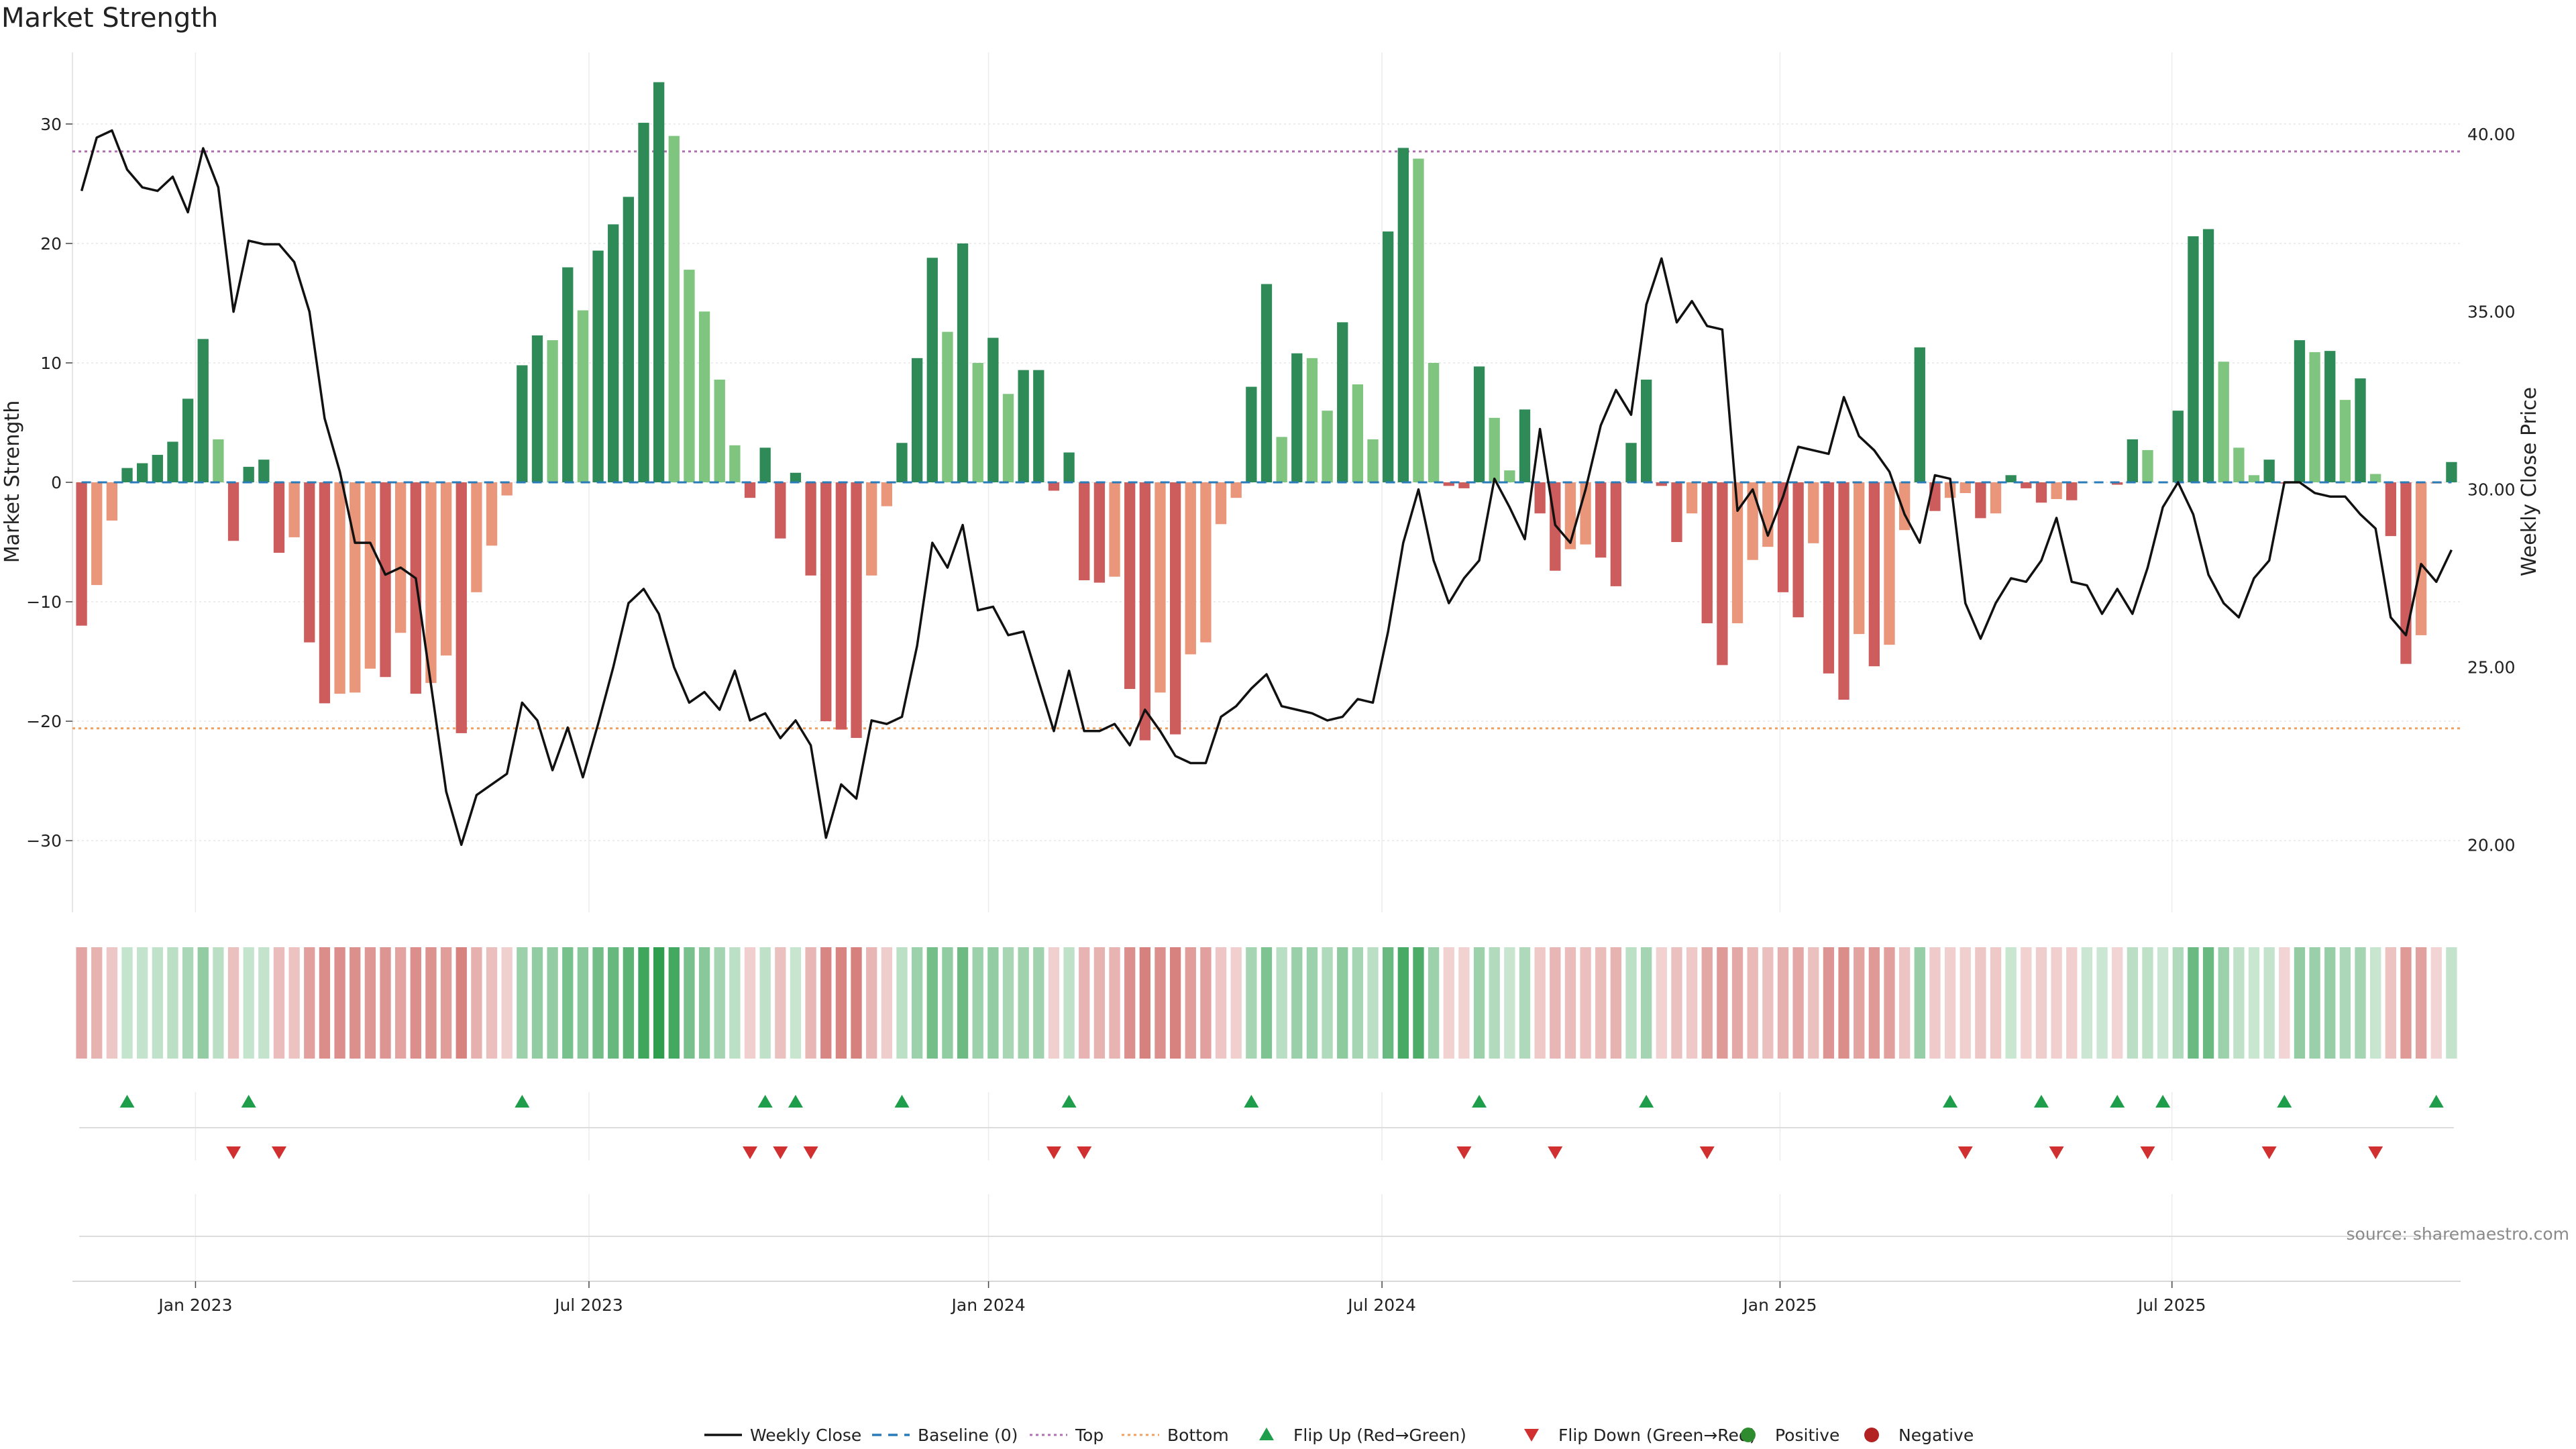 This screenshot has width=2576, height=1449. I want to click on y-axis-ticks: −30 −20 −10 0 10 20 30, so click(49, 483).